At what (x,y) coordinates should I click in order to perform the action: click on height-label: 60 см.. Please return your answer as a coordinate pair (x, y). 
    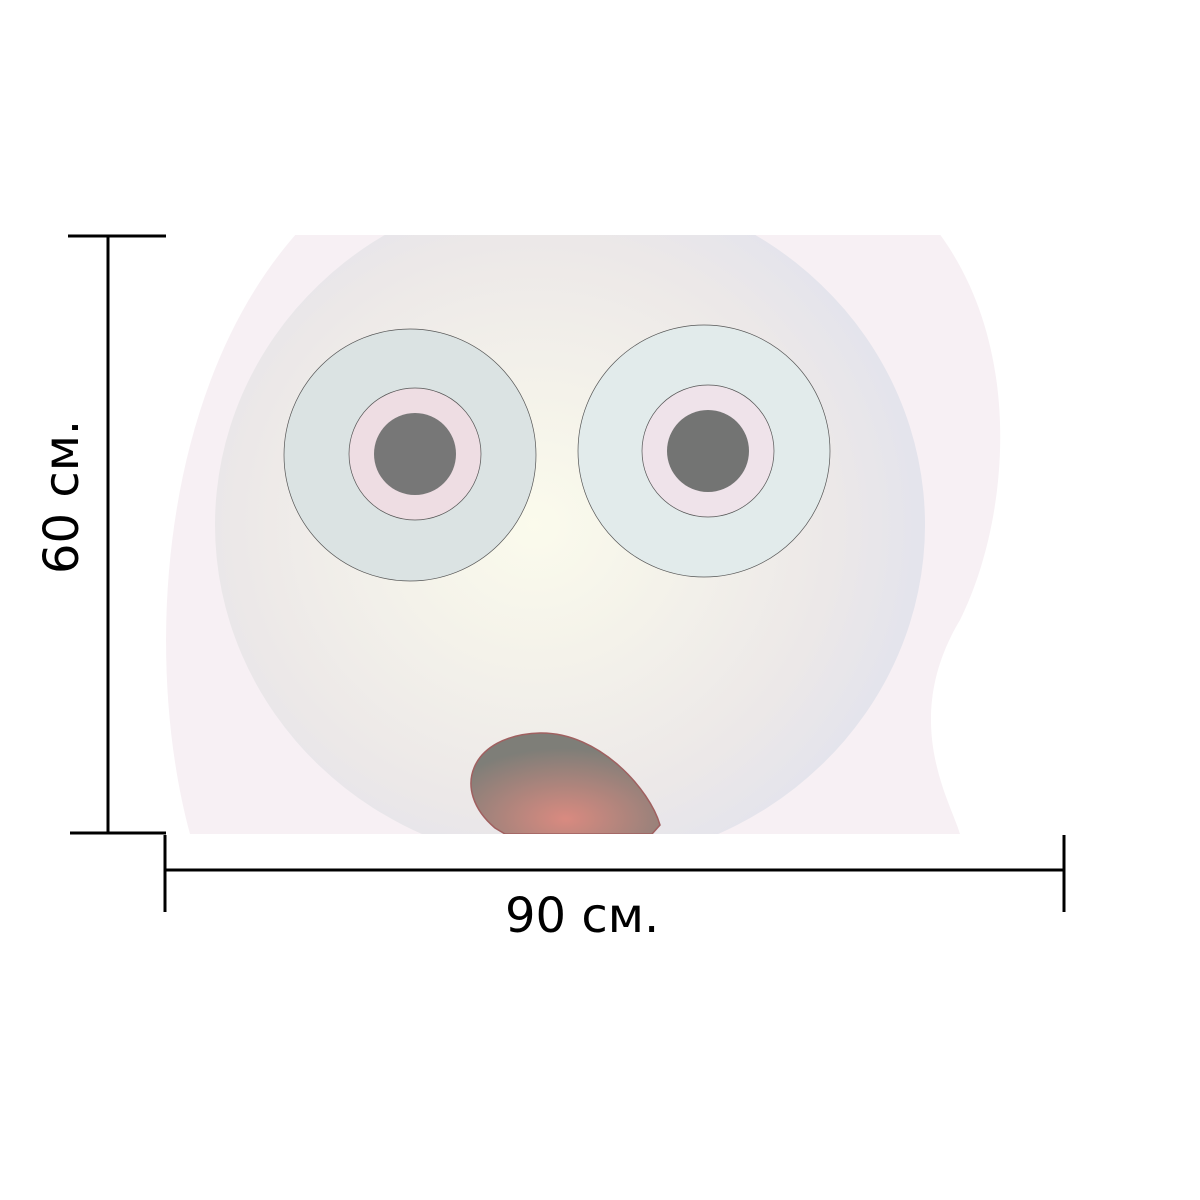
    Looking at the image, I should click on (62, 496).